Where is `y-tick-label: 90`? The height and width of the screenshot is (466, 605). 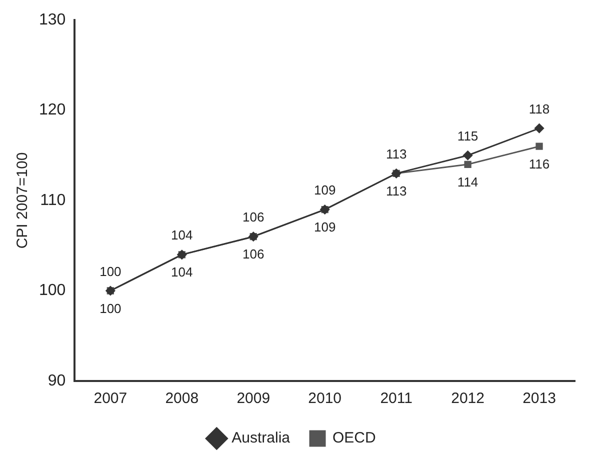 y-tick-label: 90 is located at coordinates (57, 381).